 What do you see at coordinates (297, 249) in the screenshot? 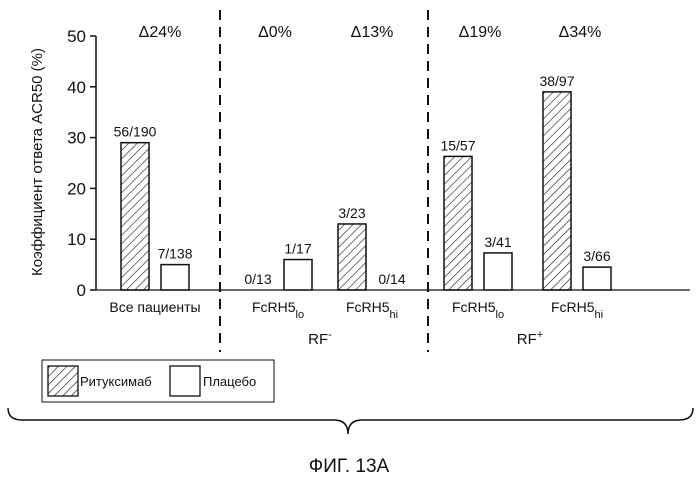
I see `bar-value-label: 1/17` at bounding box center [297, 249].